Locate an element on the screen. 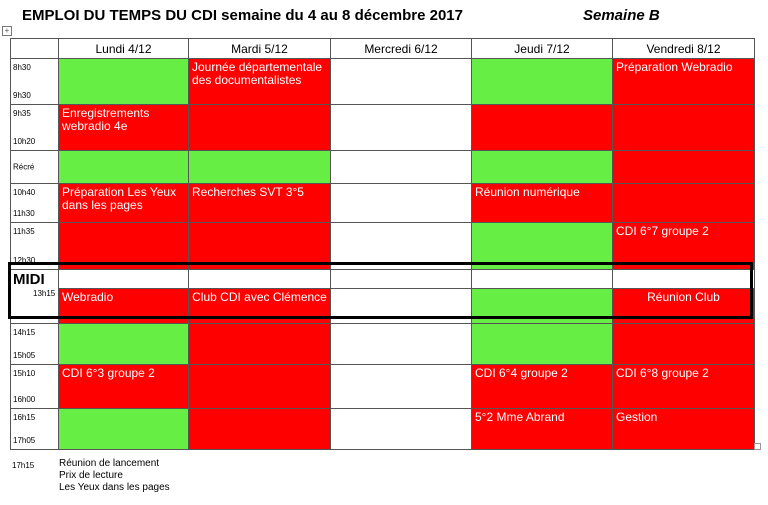 This screenshot has width=768, height=505. schedule-cell: CDI 6°8 groupe 2 is located at coordinates (683, 386).